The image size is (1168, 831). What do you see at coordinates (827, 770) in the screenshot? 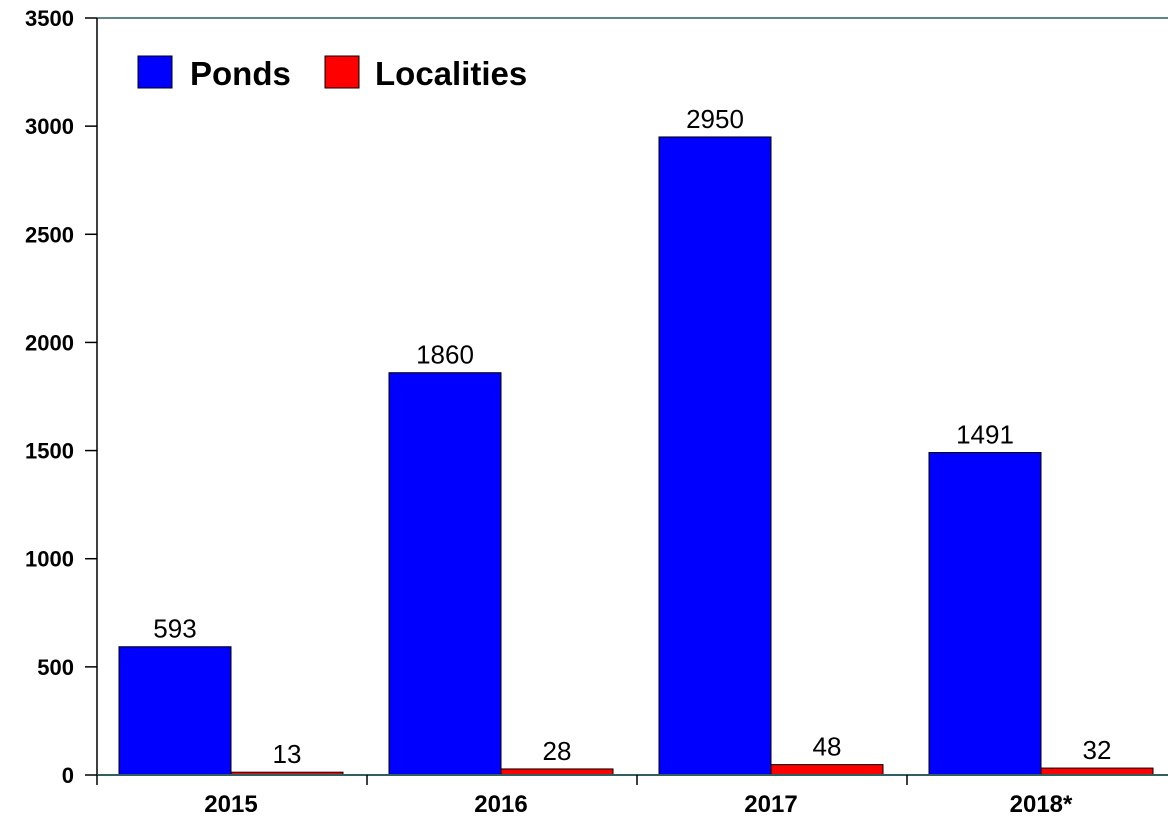
I see `bar-localities-2017` at bounding box center [827, 770].